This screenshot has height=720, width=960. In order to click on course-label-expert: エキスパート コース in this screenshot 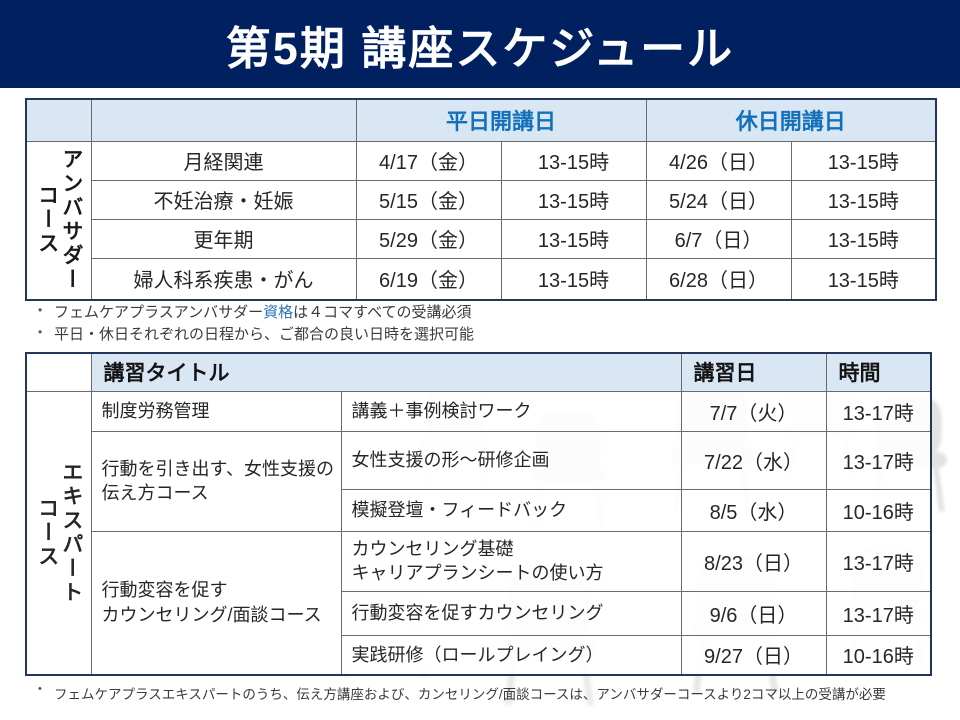, I will do `click(58, 533)`.